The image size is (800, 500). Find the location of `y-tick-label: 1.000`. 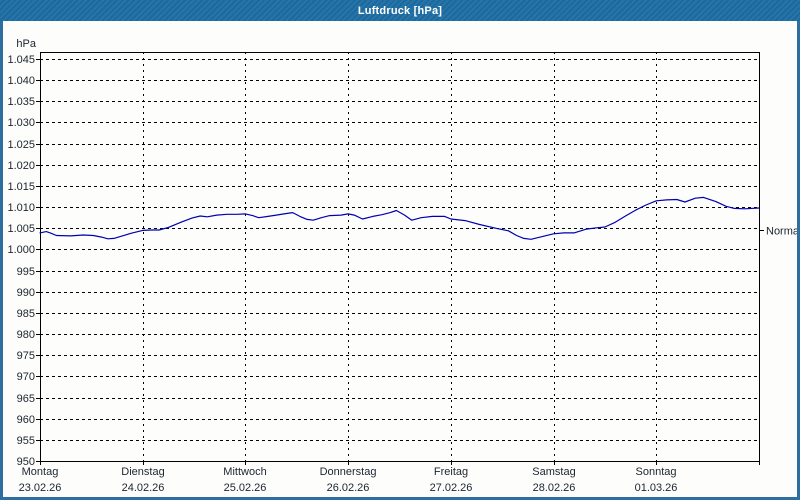

y-tick-label: 1.000 is located at coordinates (21, 250).